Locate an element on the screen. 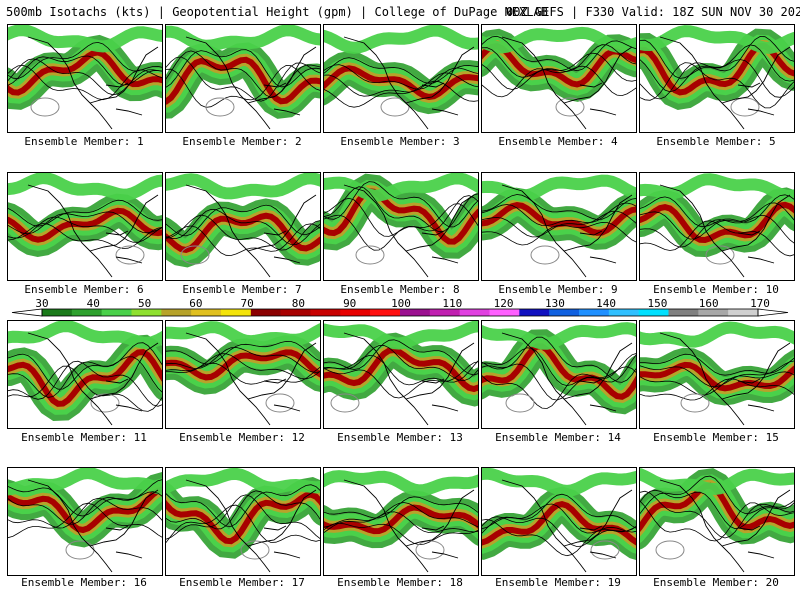 Image resolution: width=800 pixels, height=600 pixels. member-caption: Ensemble Member: 1 is located at coordinates (84, 141).